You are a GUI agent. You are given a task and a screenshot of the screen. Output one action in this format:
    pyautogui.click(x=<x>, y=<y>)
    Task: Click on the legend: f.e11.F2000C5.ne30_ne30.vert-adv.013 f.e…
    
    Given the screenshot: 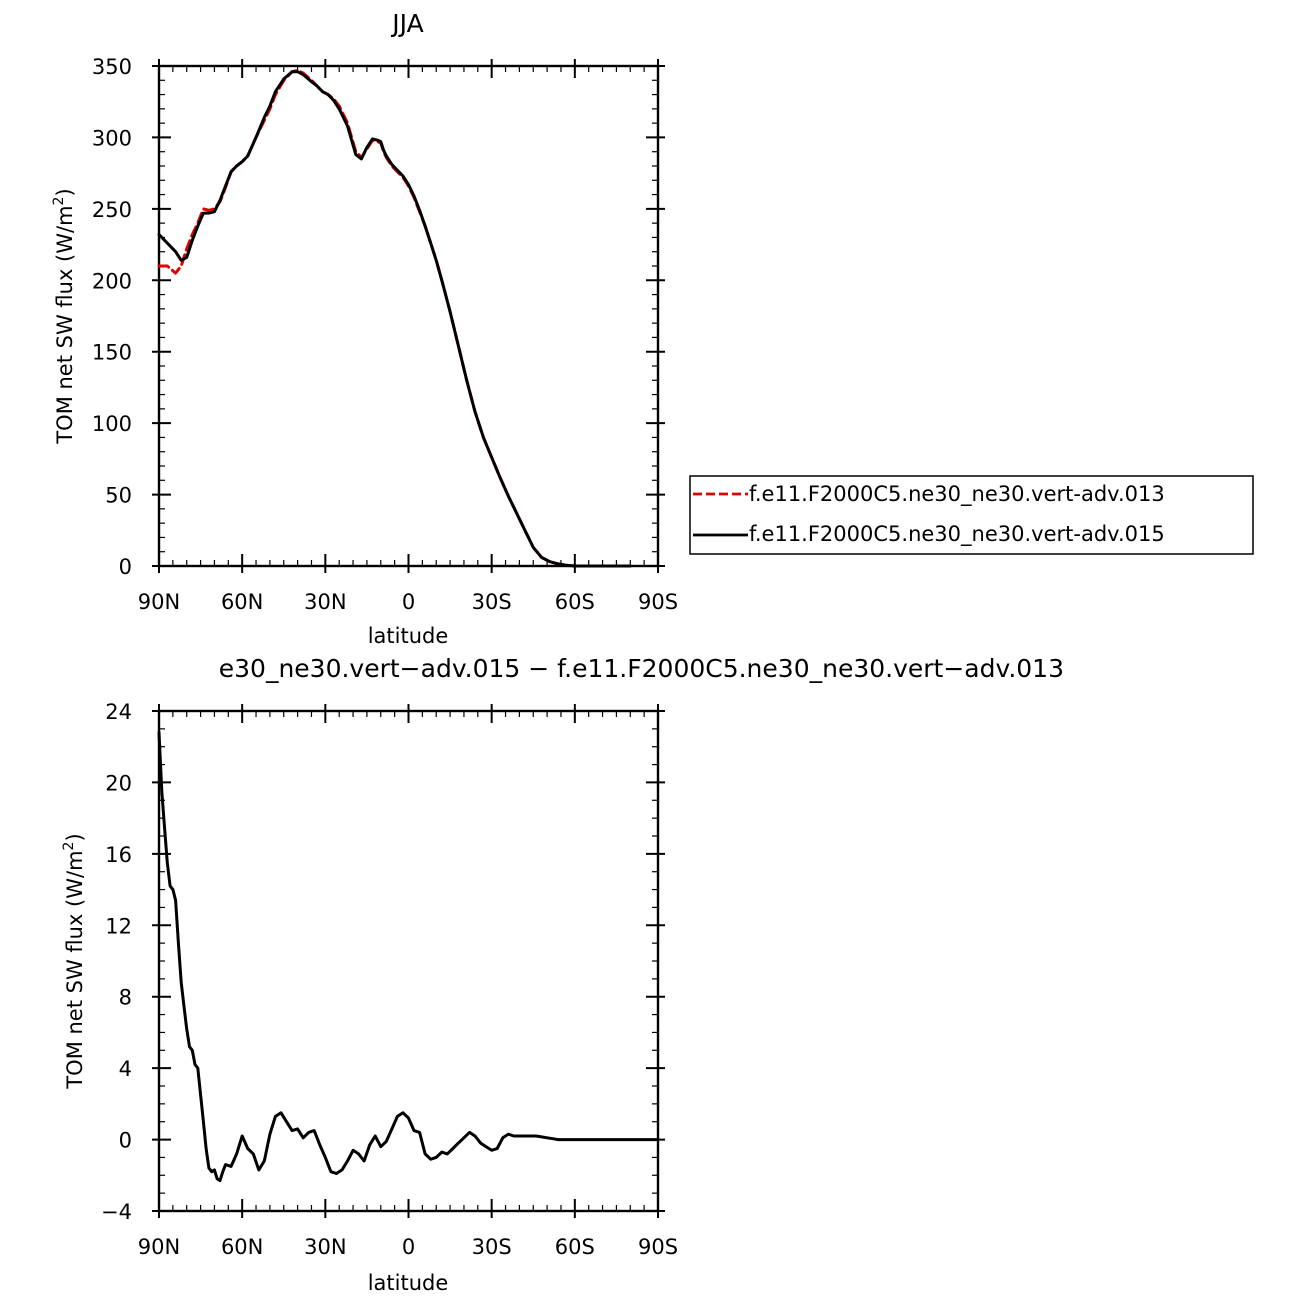 What is the action you would take?
    pyautogui.click(x=971, y=515)
    